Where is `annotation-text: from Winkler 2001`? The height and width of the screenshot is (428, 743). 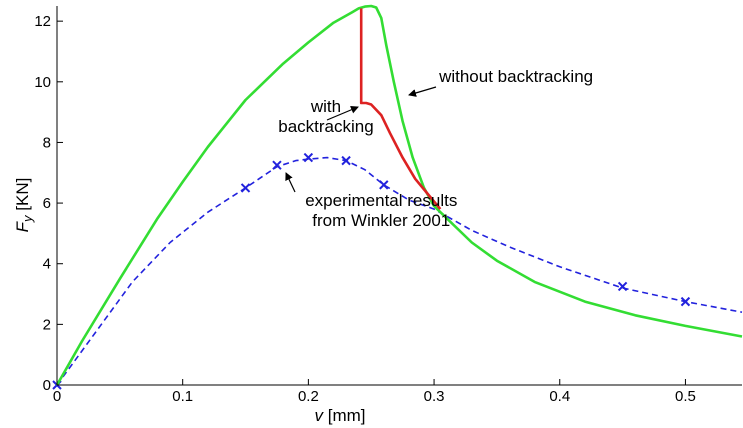
annotation-text: from Winkler 2001 is located at coordinates (381, 220).